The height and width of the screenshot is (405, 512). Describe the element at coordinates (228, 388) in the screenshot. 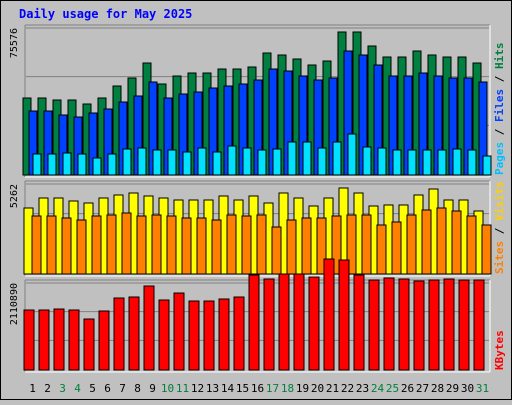

I see `x-tick-label-day-14: 14` at that location.